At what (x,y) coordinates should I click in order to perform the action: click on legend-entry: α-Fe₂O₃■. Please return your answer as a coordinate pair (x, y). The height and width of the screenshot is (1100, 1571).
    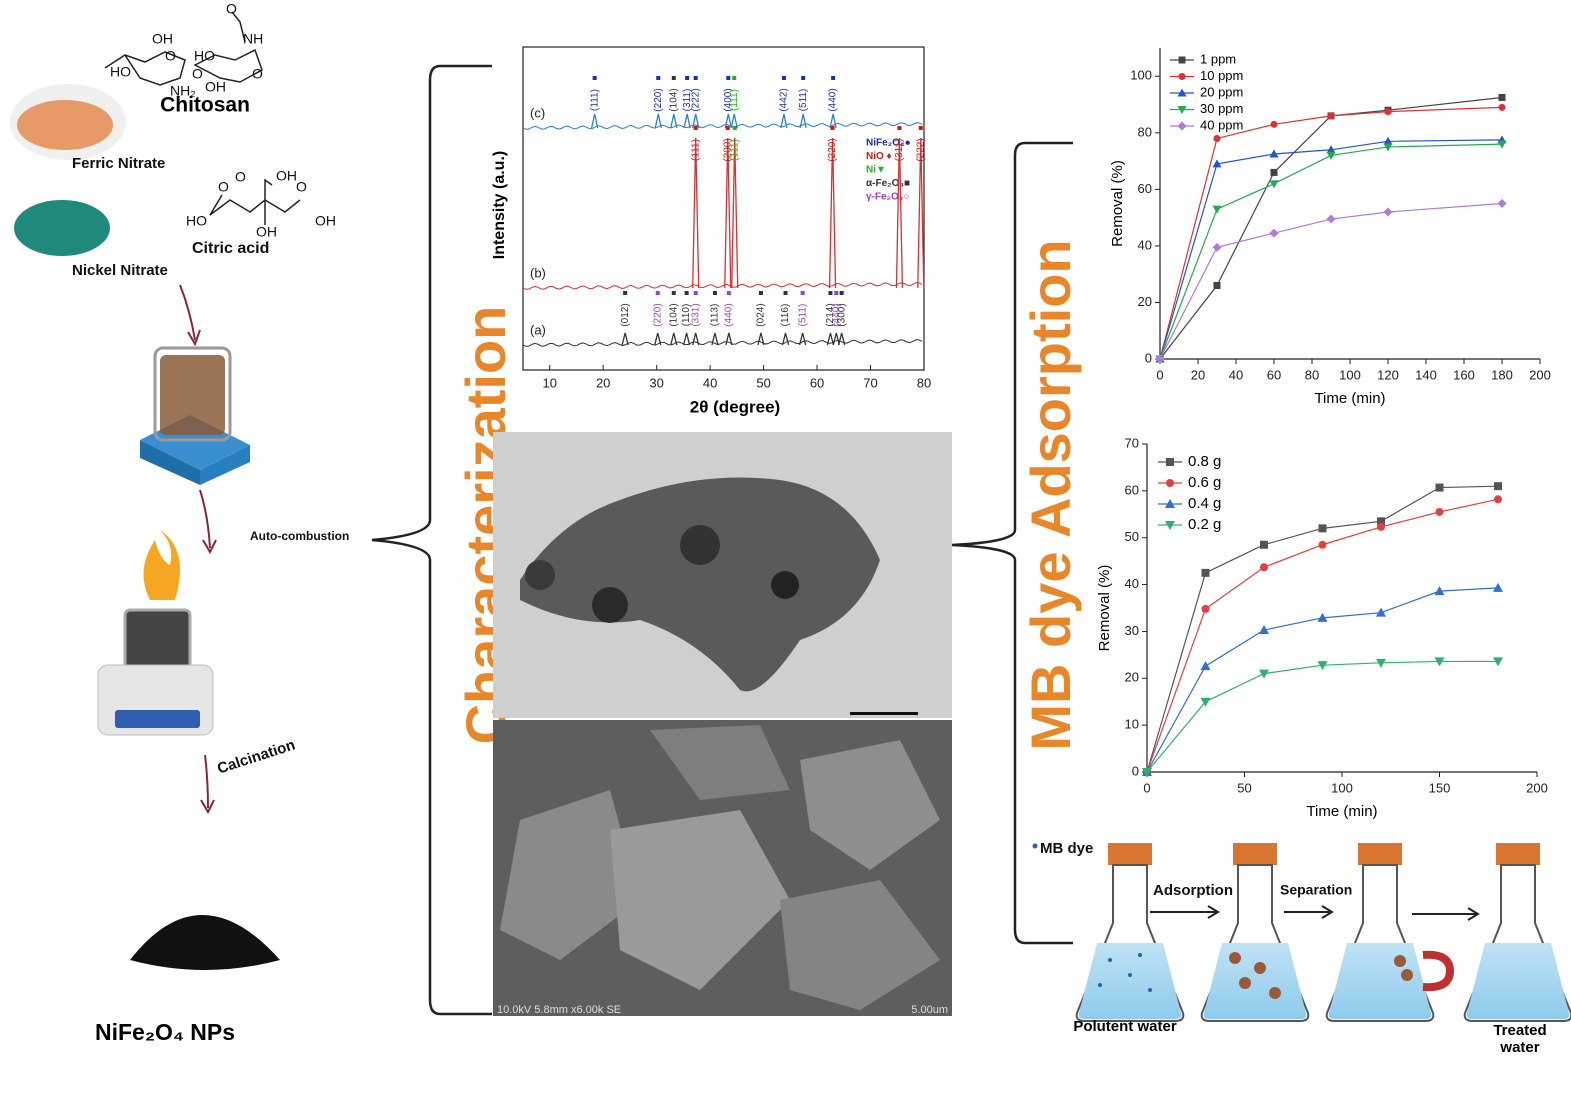
    Looking at the image, I should click on (888, 183).